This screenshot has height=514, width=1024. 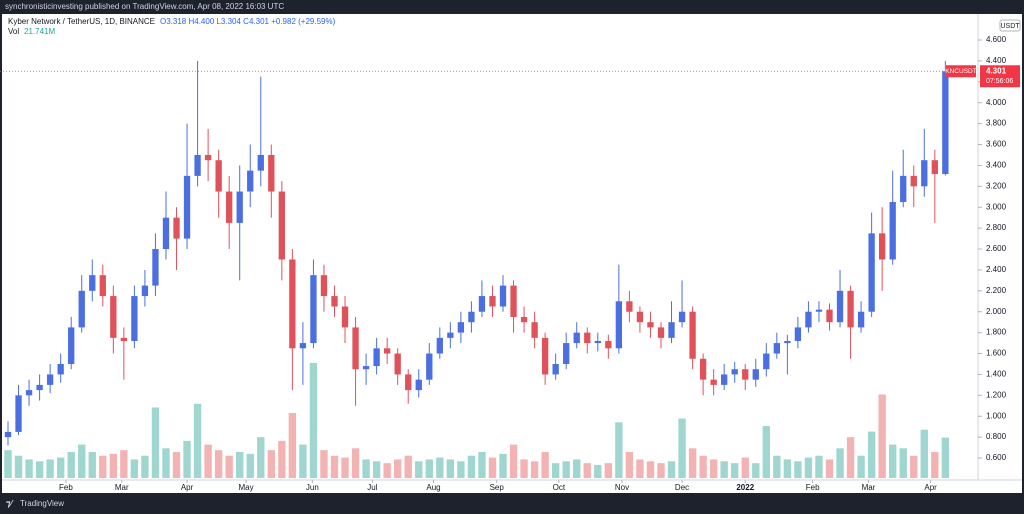 What do you see at coordinates (996, 290) in the screenshot?
I see `y-tick-label: 2.200` at bounding box center [996, 290].